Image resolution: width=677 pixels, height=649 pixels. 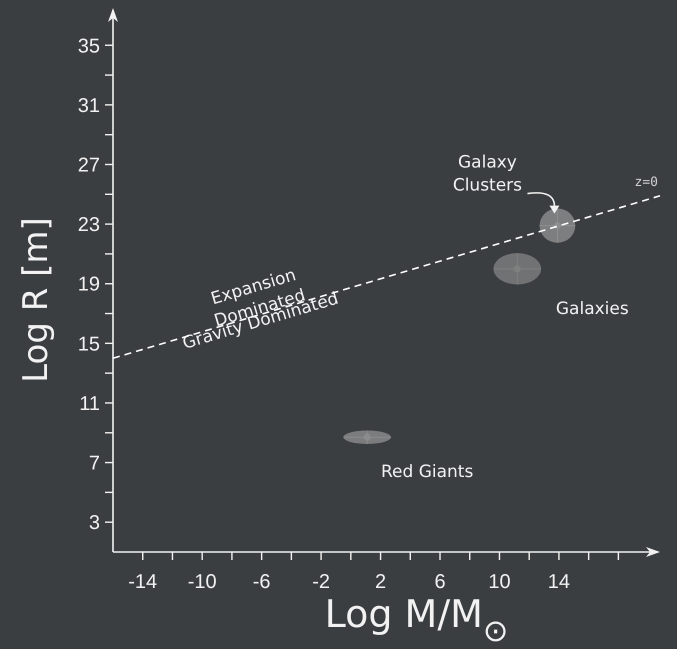 I want to click on x-tick-label: -2, so click(x=321, y=582).